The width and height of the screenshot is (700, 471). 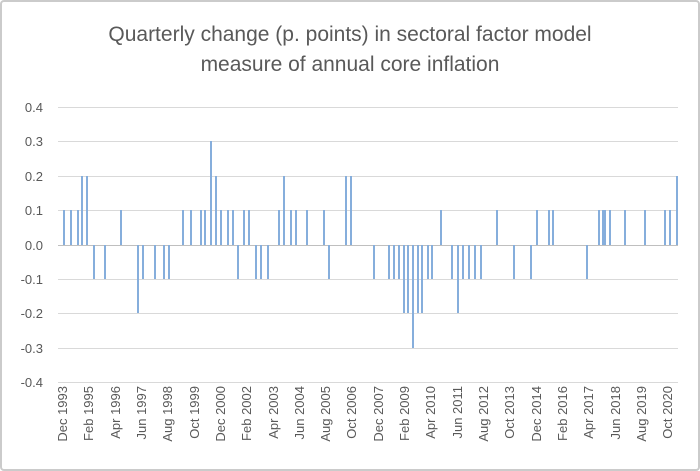 What do you see at coordinates (668, 412) in the screenshot?
I see `x-axis-tick-label: Oct 2020` at bounding box center [668, 412].